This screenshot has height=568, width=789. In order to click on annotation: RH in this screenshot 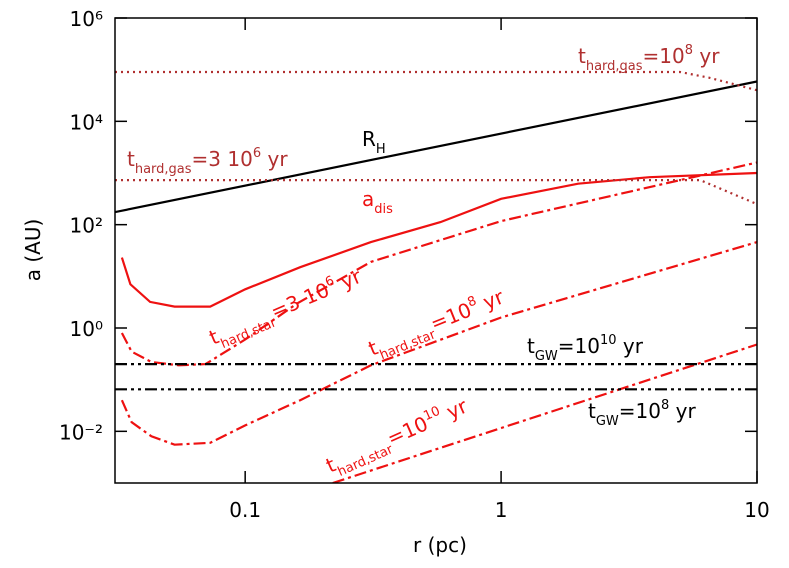, I will do `click(374, 142)`.